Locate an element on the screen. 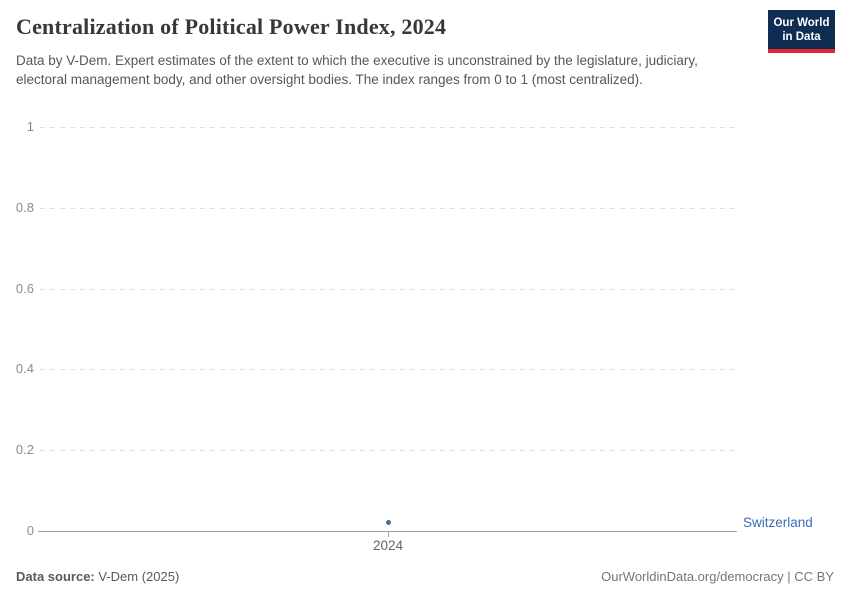 The height and width of the screenshot is (600, 850). owid-logo: Our World in Data is located at coordinates (801, 31).